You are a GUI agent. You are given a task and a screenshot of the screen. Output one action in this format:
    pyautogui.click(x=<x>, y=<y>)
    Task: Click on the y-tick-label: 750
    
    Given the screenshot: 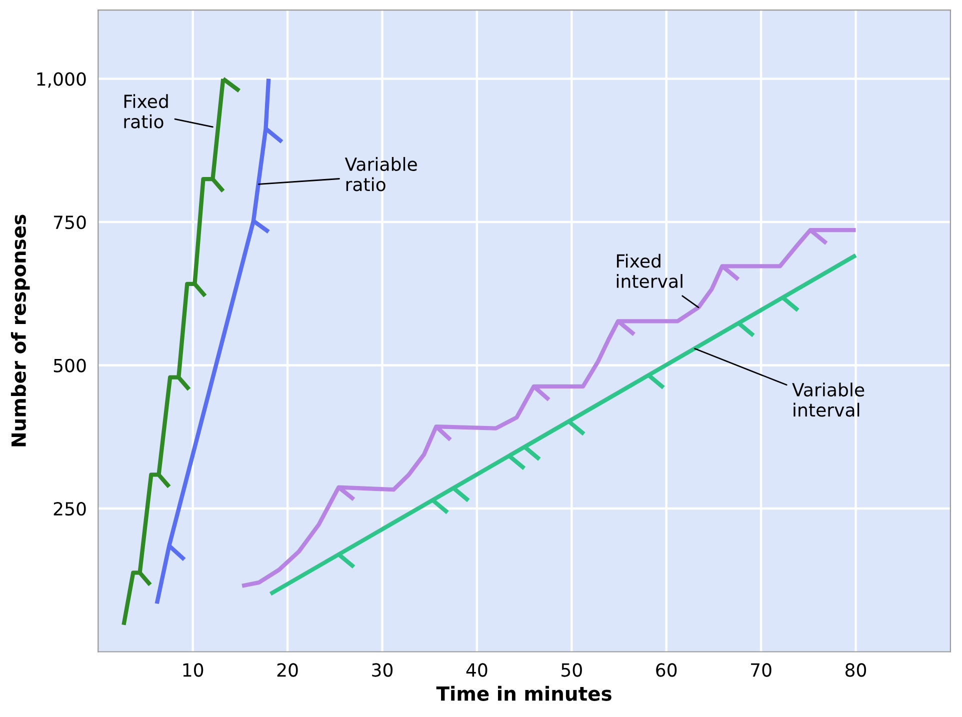 What is the action you would take?
    pyautogui.click(x=70, y=222)
    